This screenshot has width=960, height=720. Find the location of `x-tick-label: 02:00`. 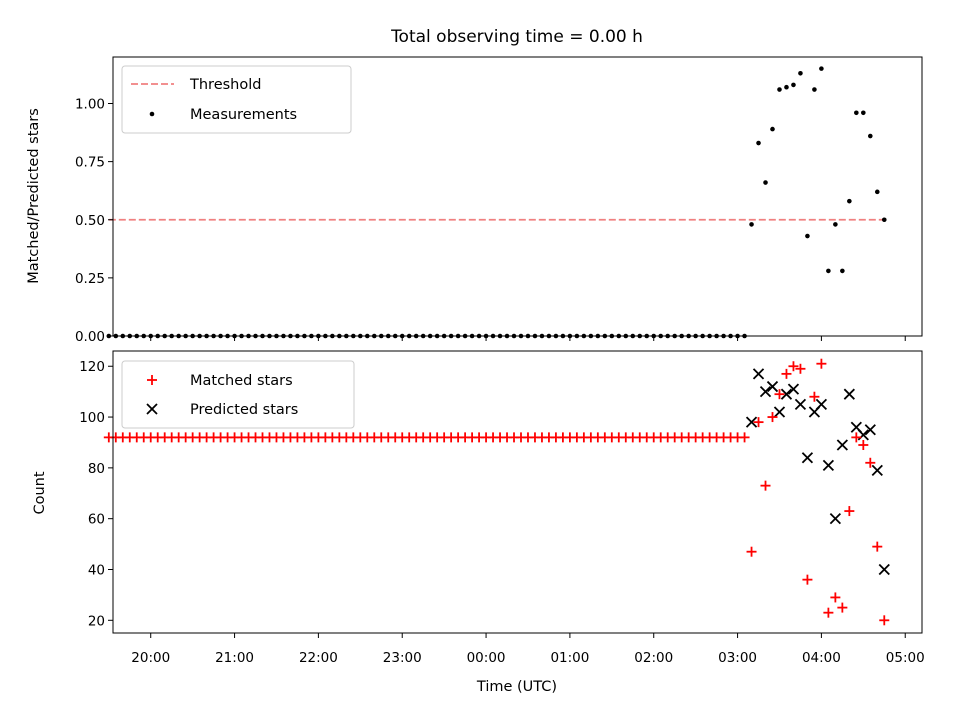

x-tick-label: 02:00 is located at coordinates (653, 658).